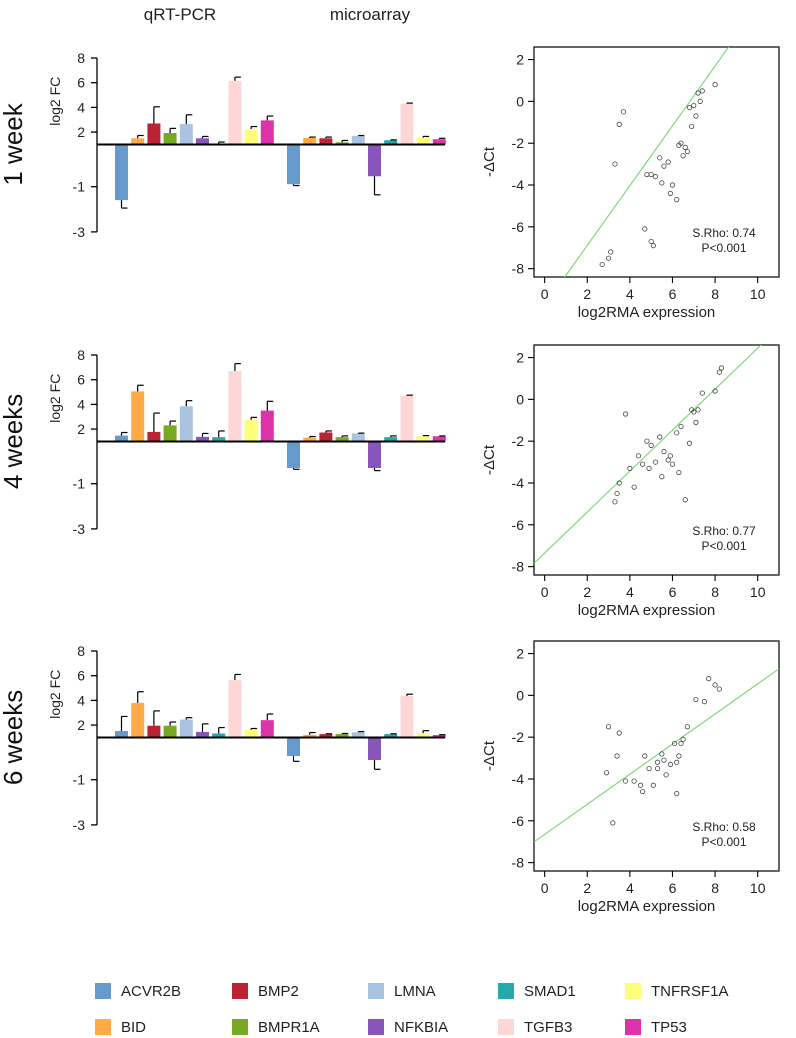 Image resolution: width=796 pixels, height=1038 pixels. What do you see at coordinates (545, 888) in the screenshot?
I see `x-tick-label: 0` at bounding box center [545, 888].